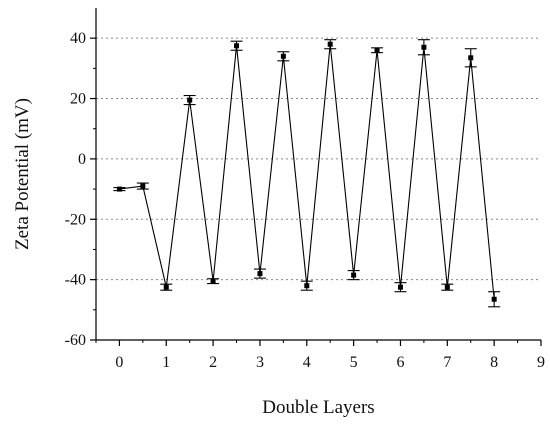 The image size is (550, 425). What do you see at coordinates (75, 280) in the screenshot?
I see `y-tick-label-1: -40` at bounding box center [75, 280].